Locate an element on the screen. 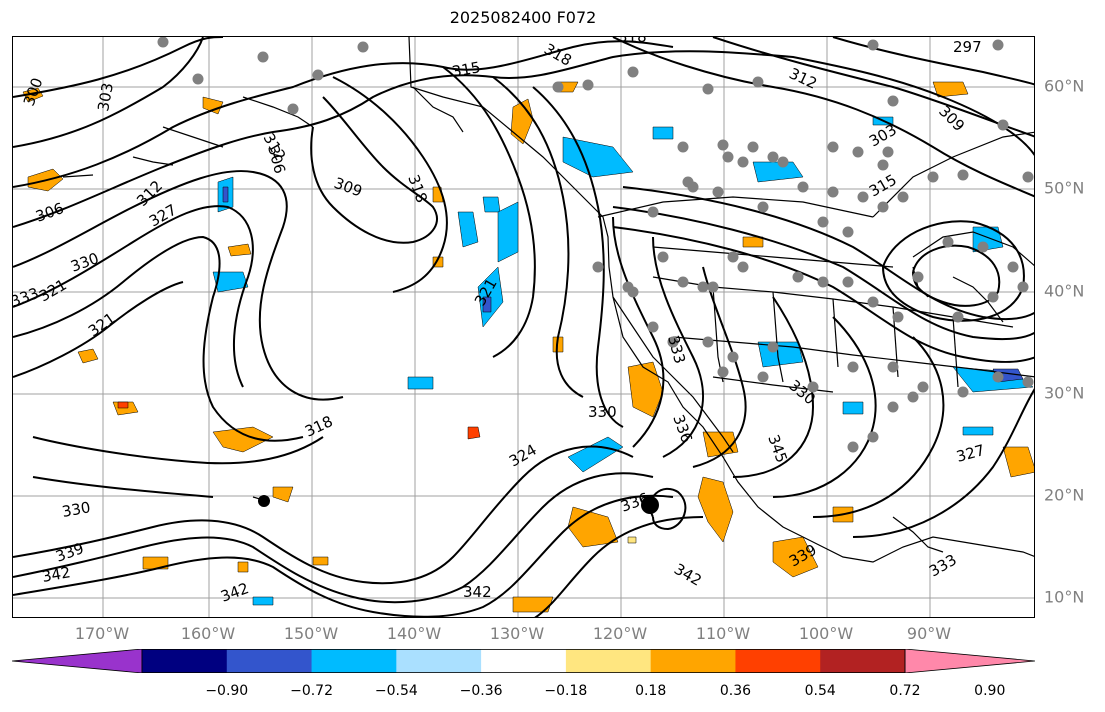  colorbar-tick-label: 0.18 is located at coordinates (651, 691).